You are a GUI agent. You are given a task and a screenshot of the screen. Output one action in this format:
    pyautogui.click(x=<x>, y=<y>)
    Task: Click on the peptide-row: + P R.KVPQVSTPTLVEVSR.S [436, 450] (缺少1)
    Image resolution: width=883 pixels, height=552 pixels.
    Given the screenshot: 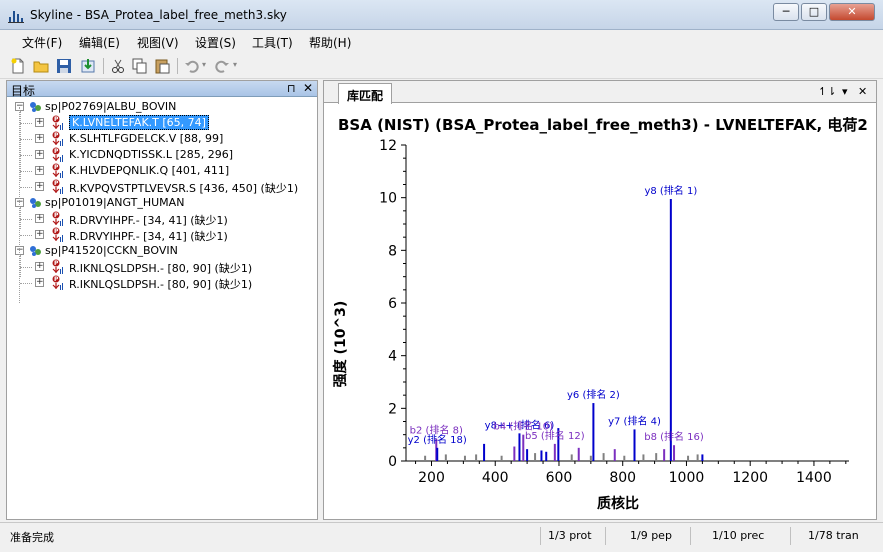 What is the action you would take?
    pyautogui.click(x=162, y=187)
    